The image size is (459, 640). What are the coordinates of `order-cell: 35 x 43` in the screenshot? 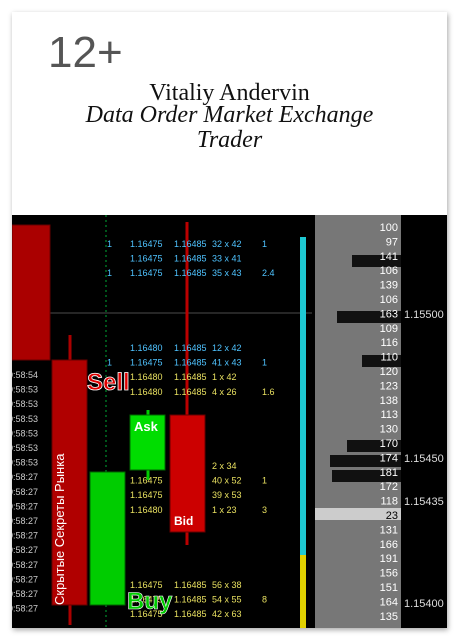 It's located at (227, 273).